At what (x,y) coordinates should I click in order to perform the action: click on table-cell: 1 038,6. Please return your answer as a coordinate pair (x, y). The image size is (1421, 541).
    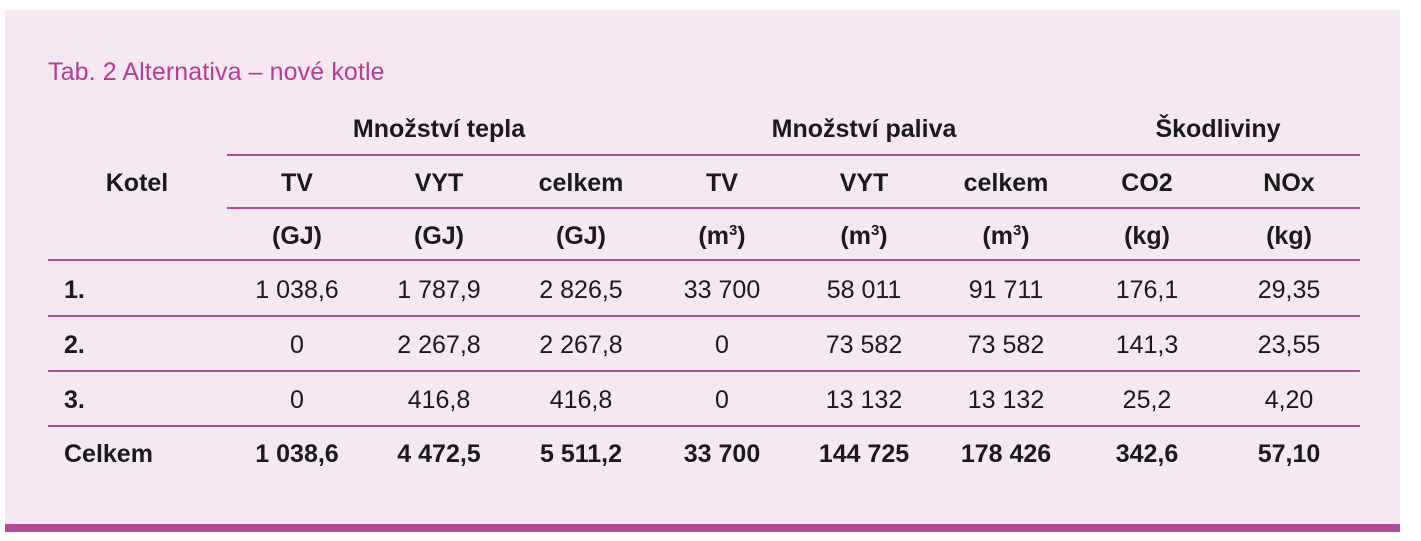
    Looking at the image, I should click on (297, 290).